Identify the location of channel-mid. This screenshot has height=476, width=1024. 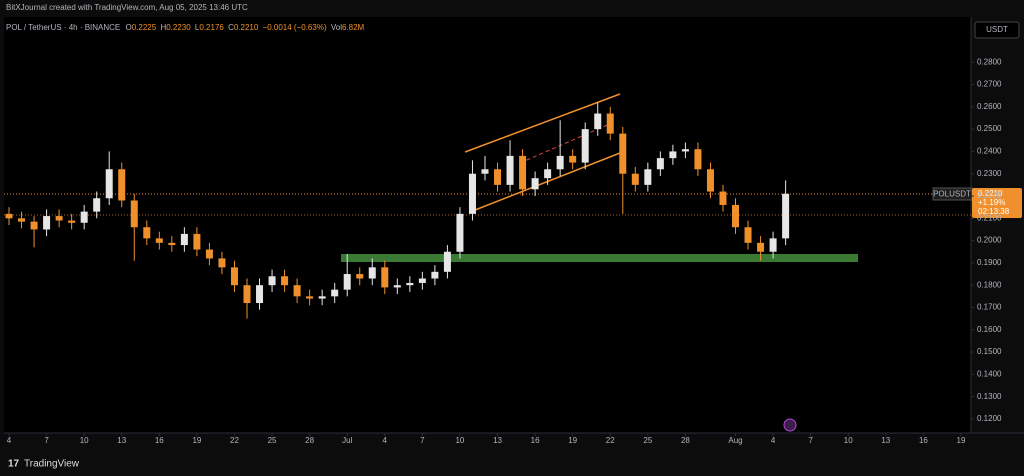
(566, 143).